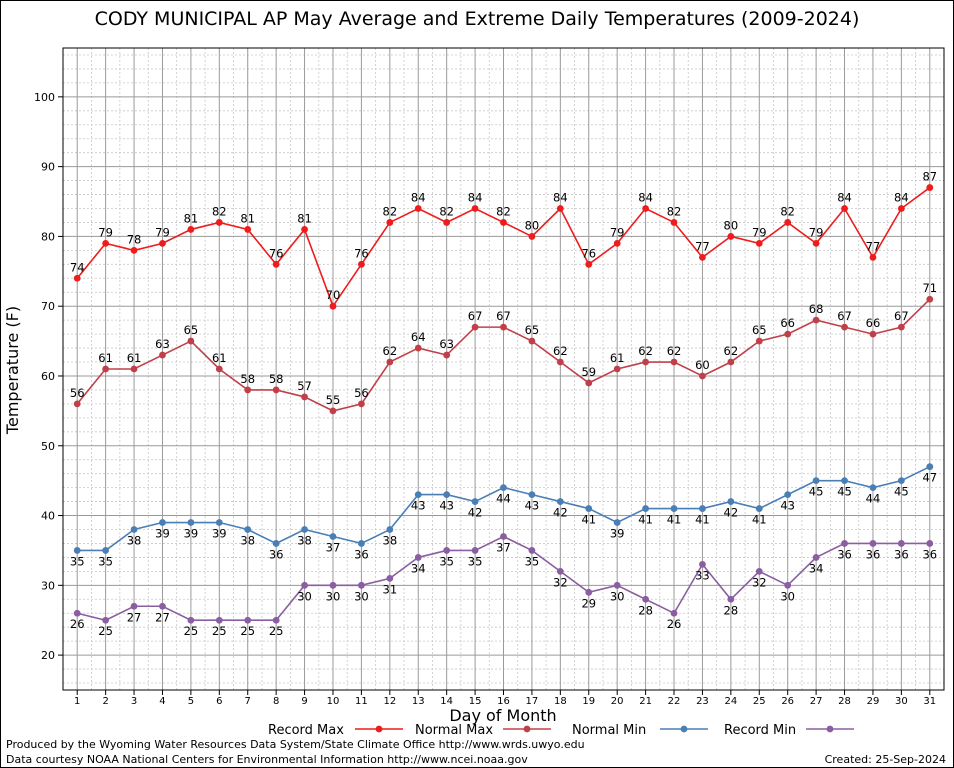 The image size is (954, 768). What do you see at coordinates (929, 177) in the screenshot?
I see `data-label: 87` at bounding box center [929, 177].